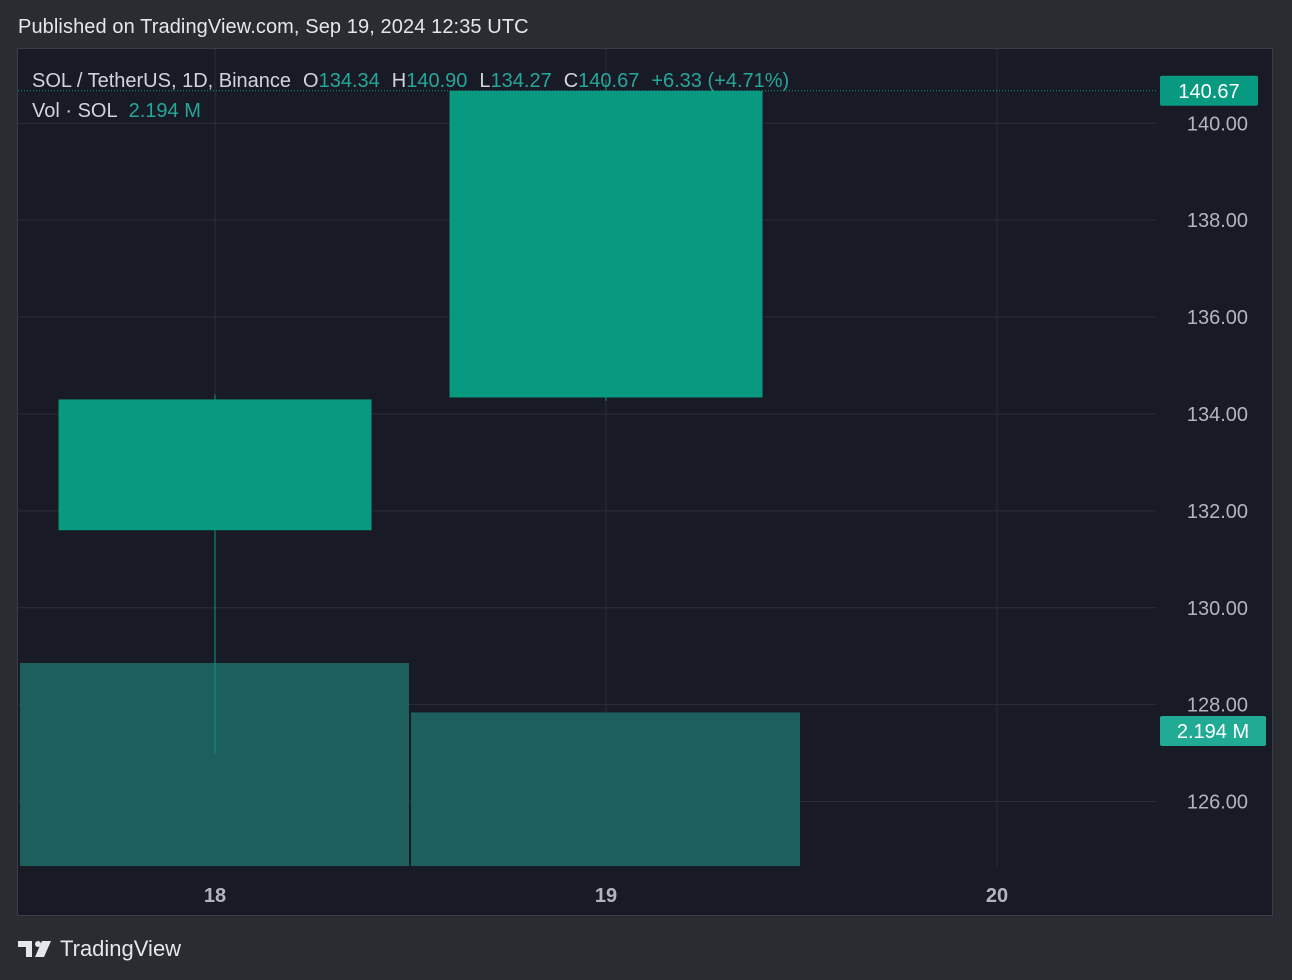 This screenshot has width=1292, height=980. What do you see at coordinates (1217, 706) in the screenshot?
I see `y-tick-label: 128.00` at bounding box center [1217, 706].